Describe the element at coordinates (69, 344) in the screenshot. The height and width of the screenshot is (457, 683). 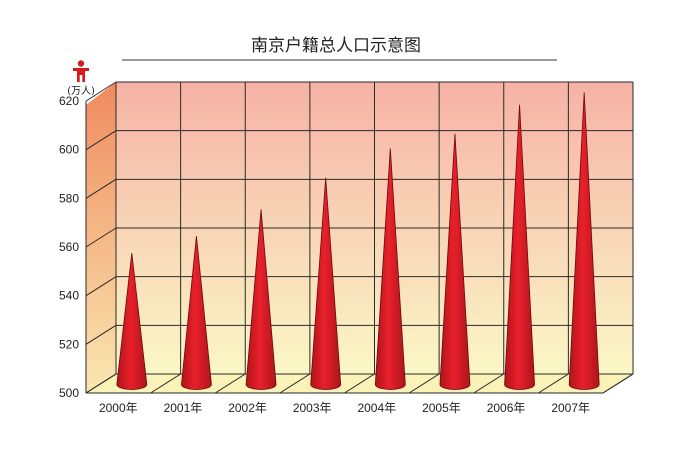
I see `y-tick-label: 520` at that location.